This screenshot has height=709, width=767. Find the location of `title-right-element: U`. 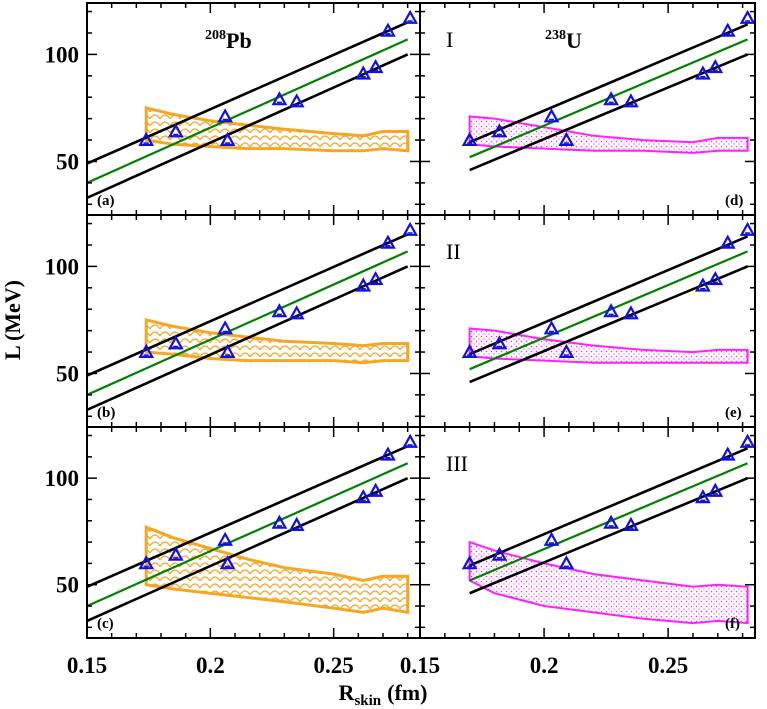

title-right-element: U is located at coordinates (574, 40).